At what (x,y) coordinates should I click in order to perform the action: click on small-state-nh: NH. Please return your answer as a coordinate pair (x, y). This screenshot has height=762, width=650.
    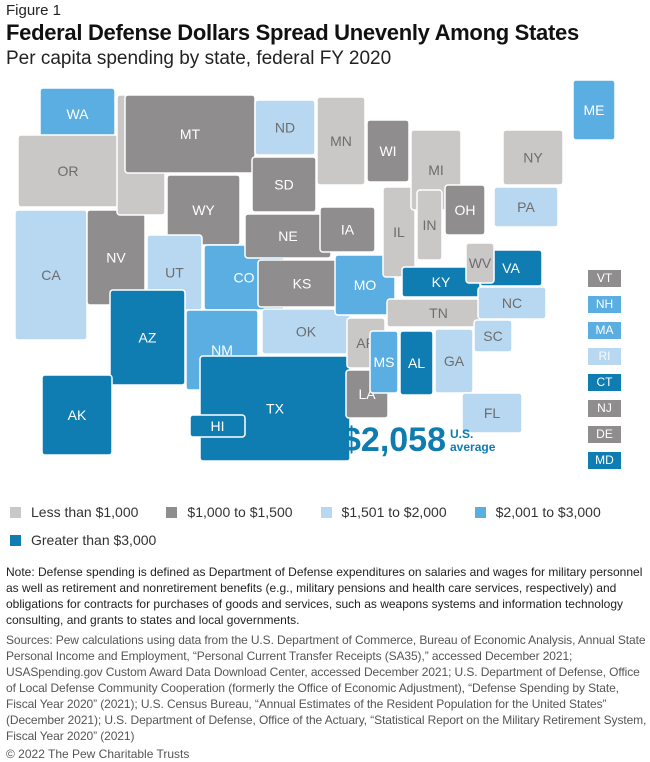
    Looking at the image, I should click on (604, 304).